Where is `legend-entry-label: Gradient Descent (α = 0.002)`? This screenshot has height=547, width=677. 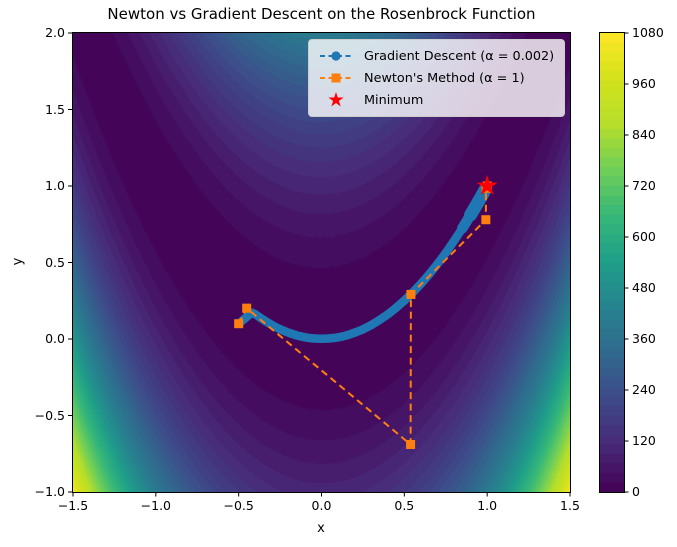 legend-entry-label: Gradient Descent (α = 0.002) is located at coordinates (459, 56).